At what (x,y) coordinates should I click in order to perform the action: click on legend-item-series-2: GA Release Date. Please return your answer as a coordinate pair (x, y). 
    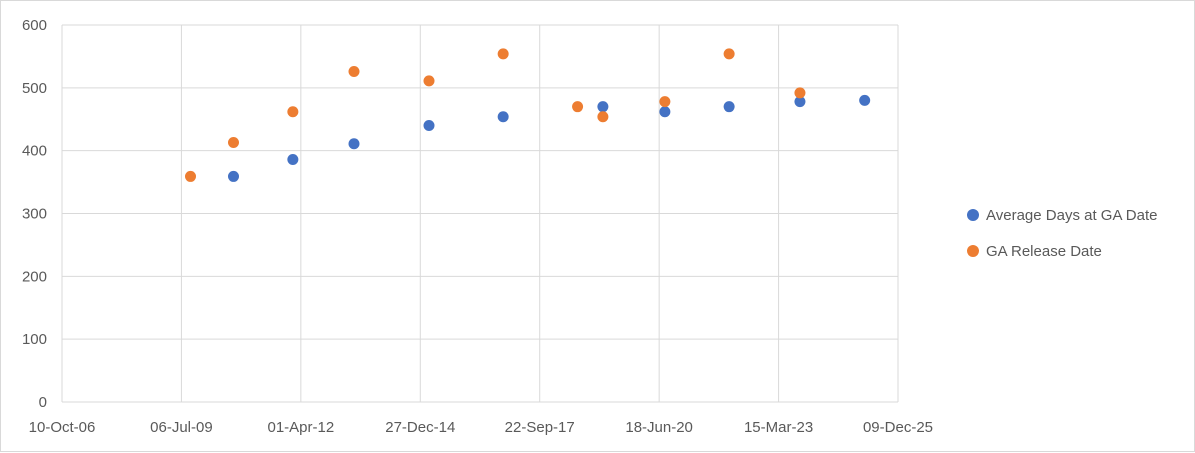
    Looking at the image, I should click on (1062, 251).